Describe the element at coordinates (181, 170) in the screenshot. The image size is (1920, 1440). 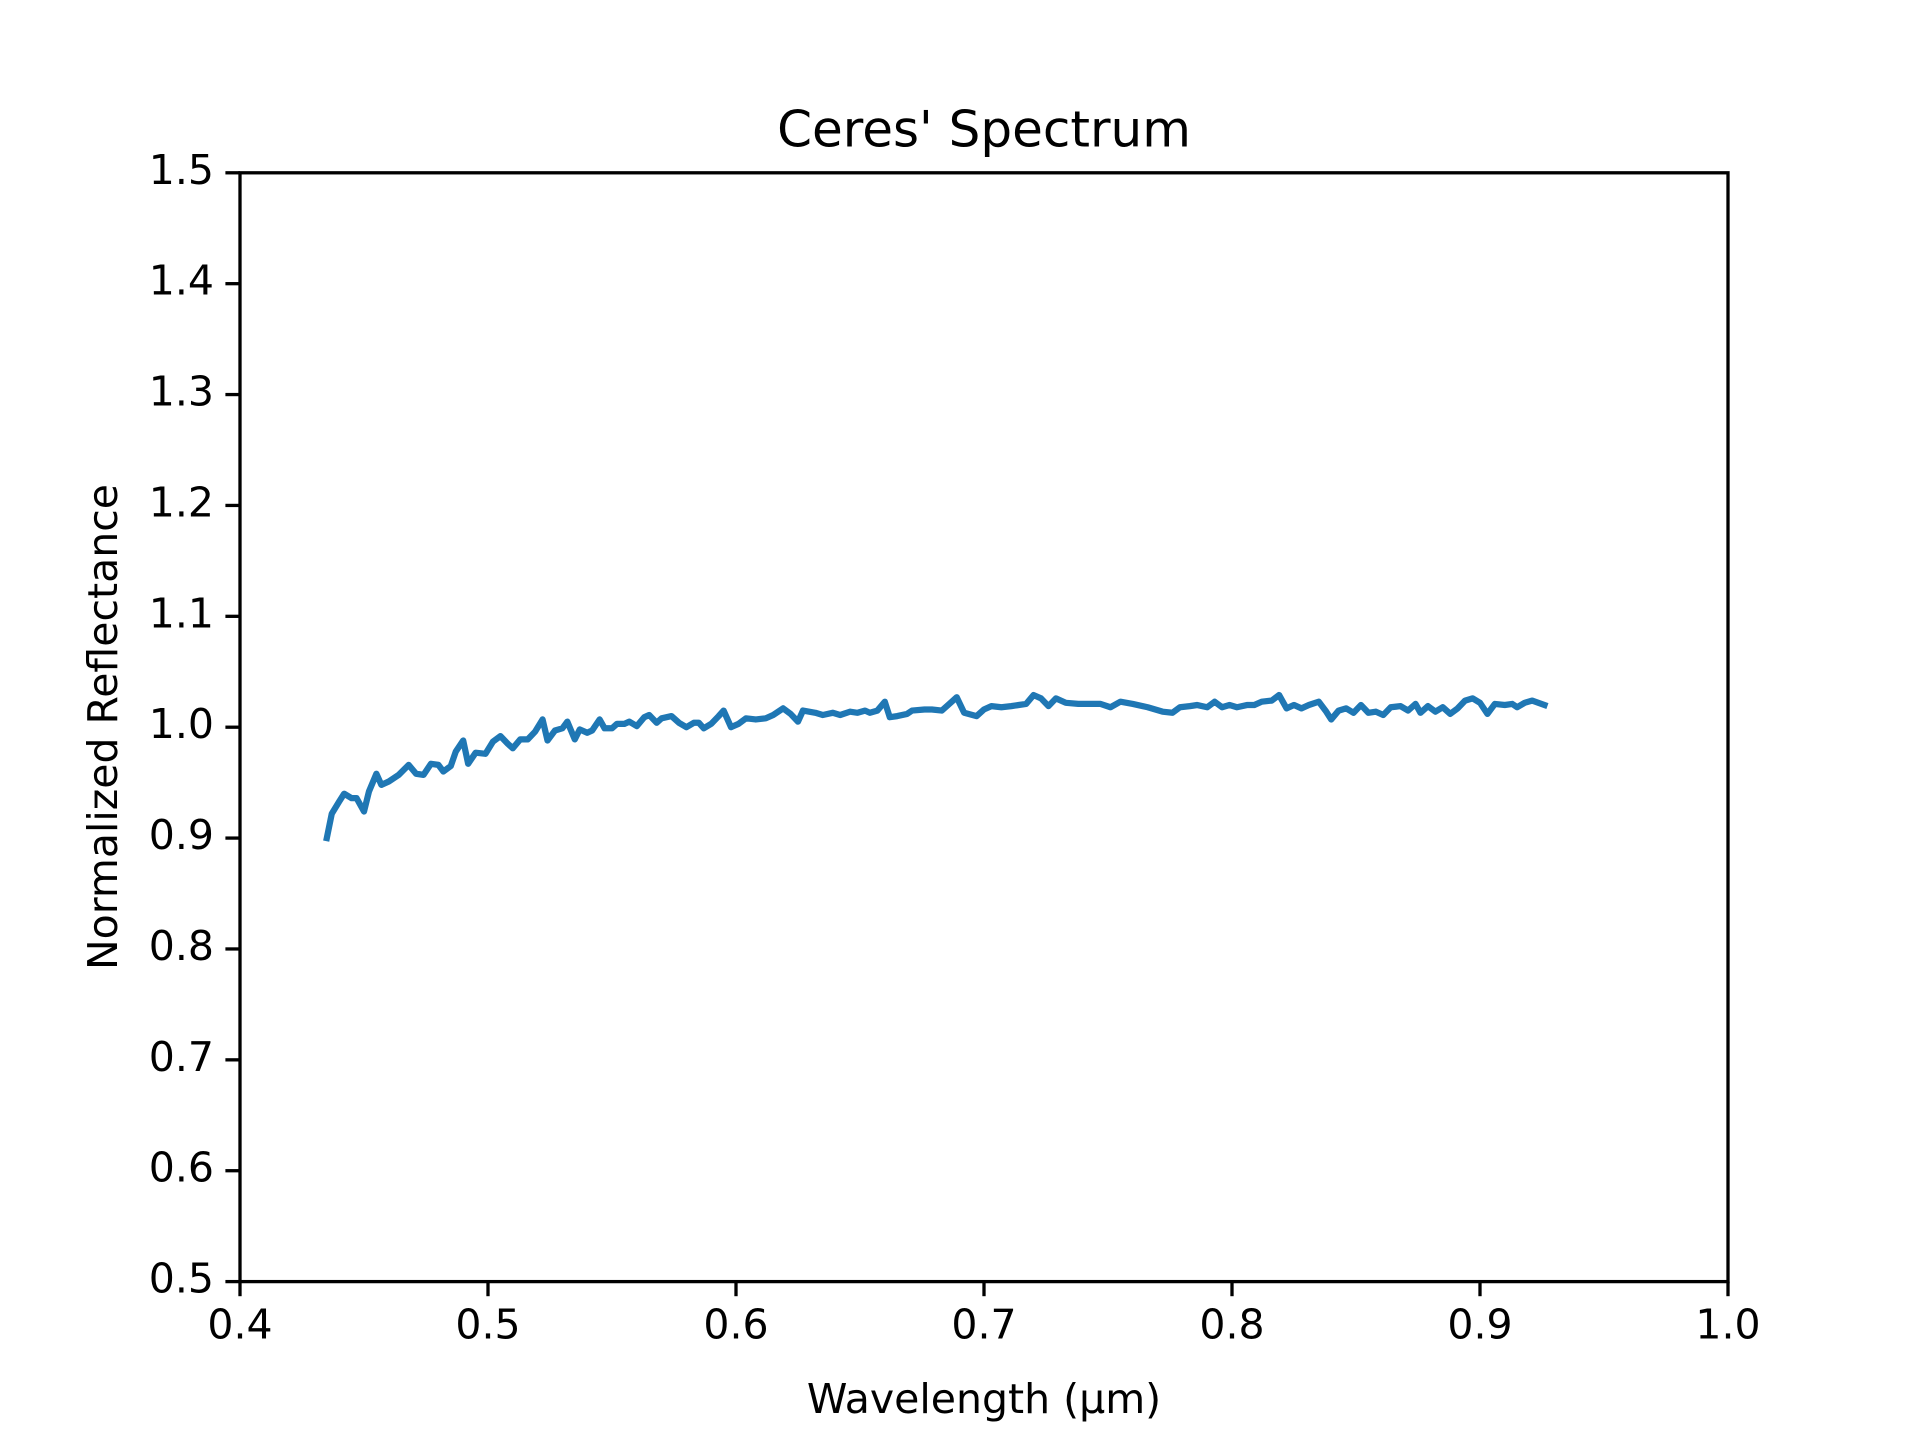
I see `y-tick-label: 1.5` at that location.